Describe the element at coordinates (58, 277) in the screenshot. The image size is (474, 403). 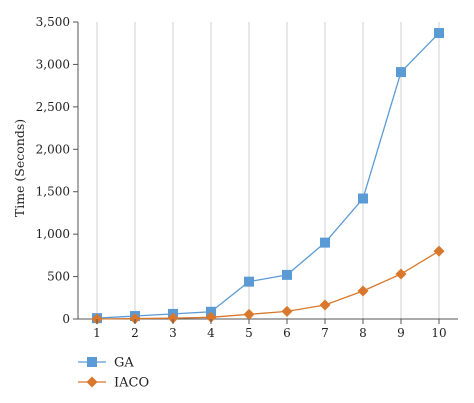
I see `y-tick-label-500: 500` at that location.